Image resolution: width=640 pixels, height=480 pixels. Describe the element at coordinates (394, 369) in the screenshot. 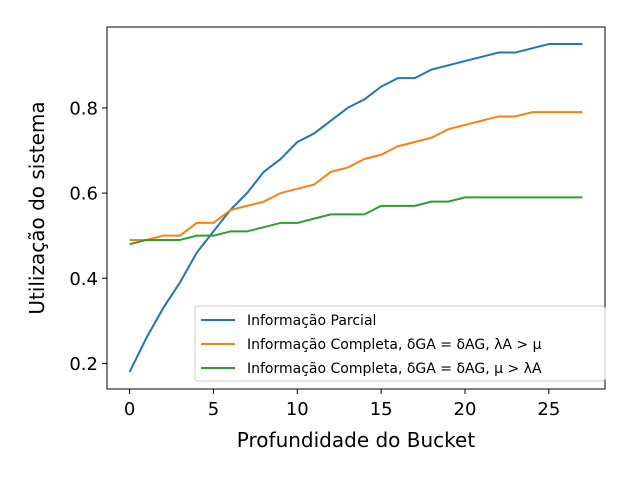

I see `legend-label-3: Informação Completa, δGA = δAG, μ > λA` at that location.